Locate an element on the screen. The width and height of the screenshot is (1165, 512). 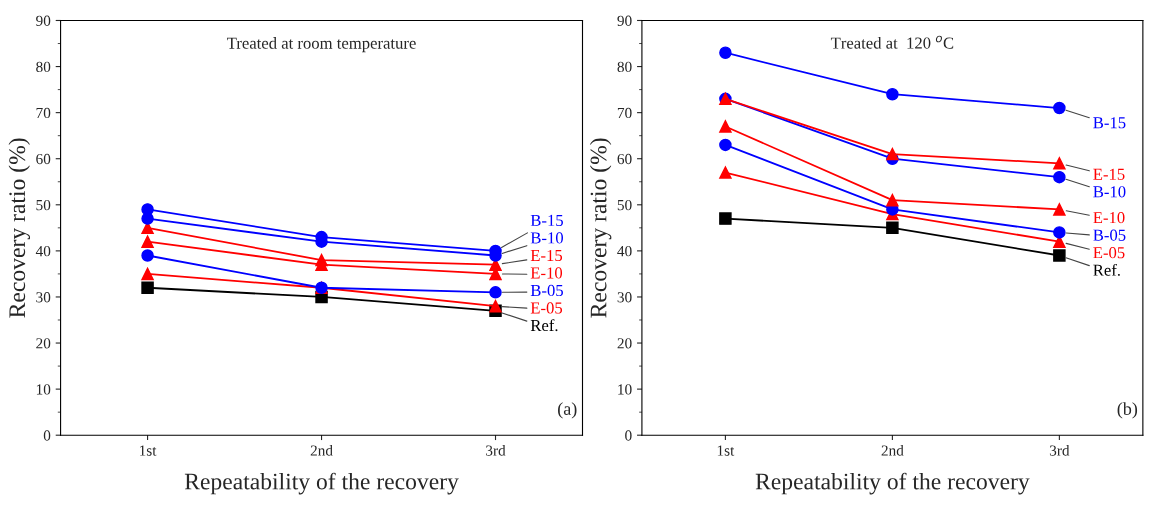
annotation: Treated at room temperature is located at coordinates (321, 45).